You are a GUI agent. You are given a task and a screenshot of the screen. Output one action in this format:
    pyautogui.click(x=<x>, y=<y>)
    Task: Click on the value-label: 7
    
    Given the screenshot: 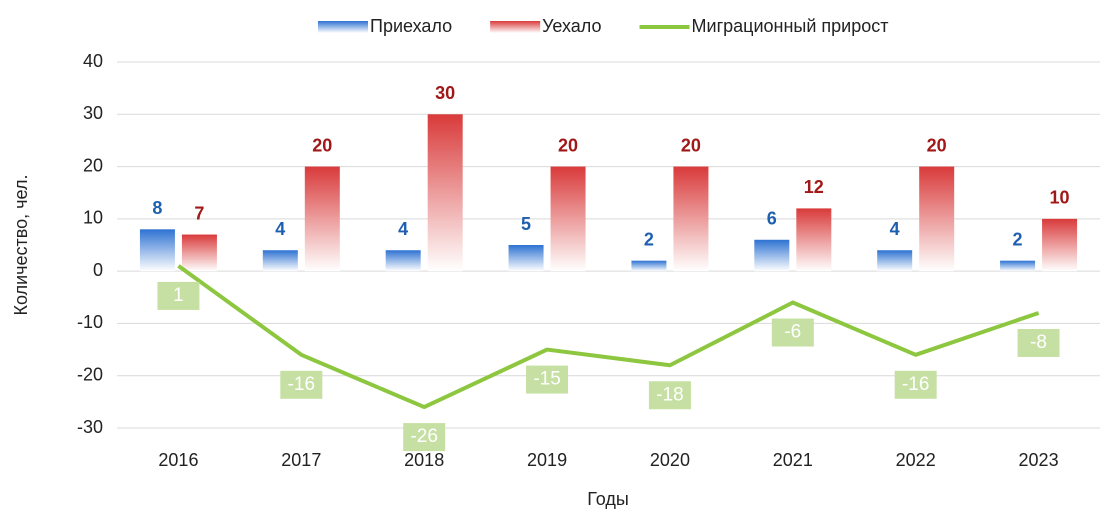 What is the action you would take?
    pyautogui.click(x=199, y=213)
    